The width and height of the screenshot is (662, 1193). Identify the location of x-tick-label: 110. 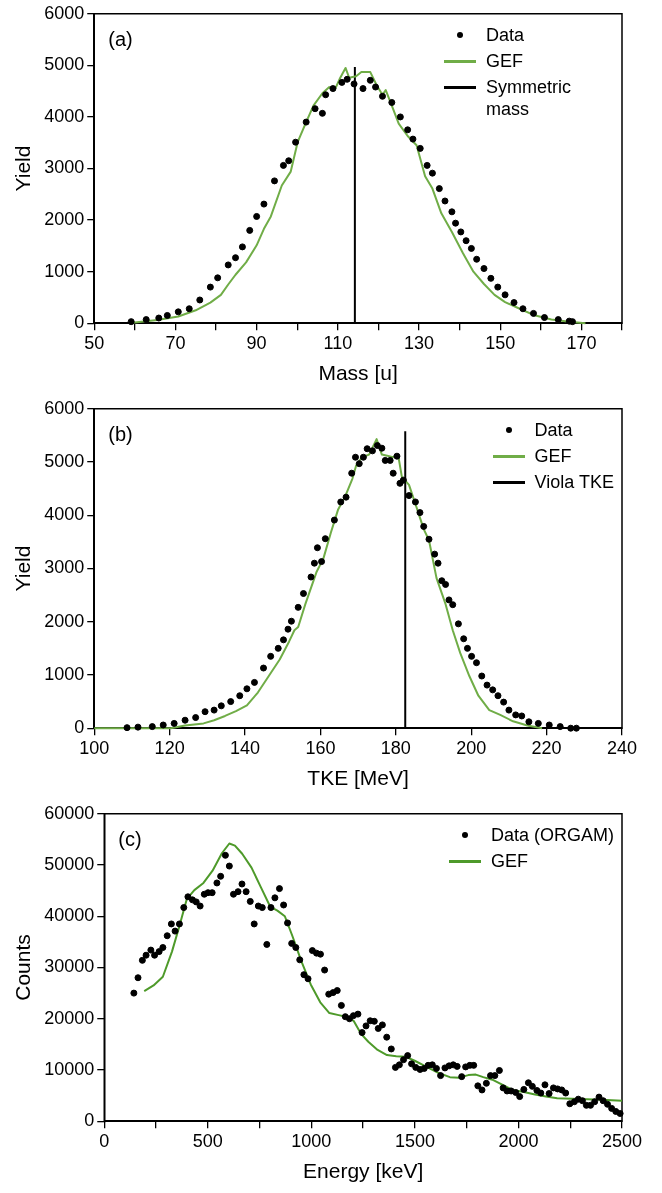
(338, 342).